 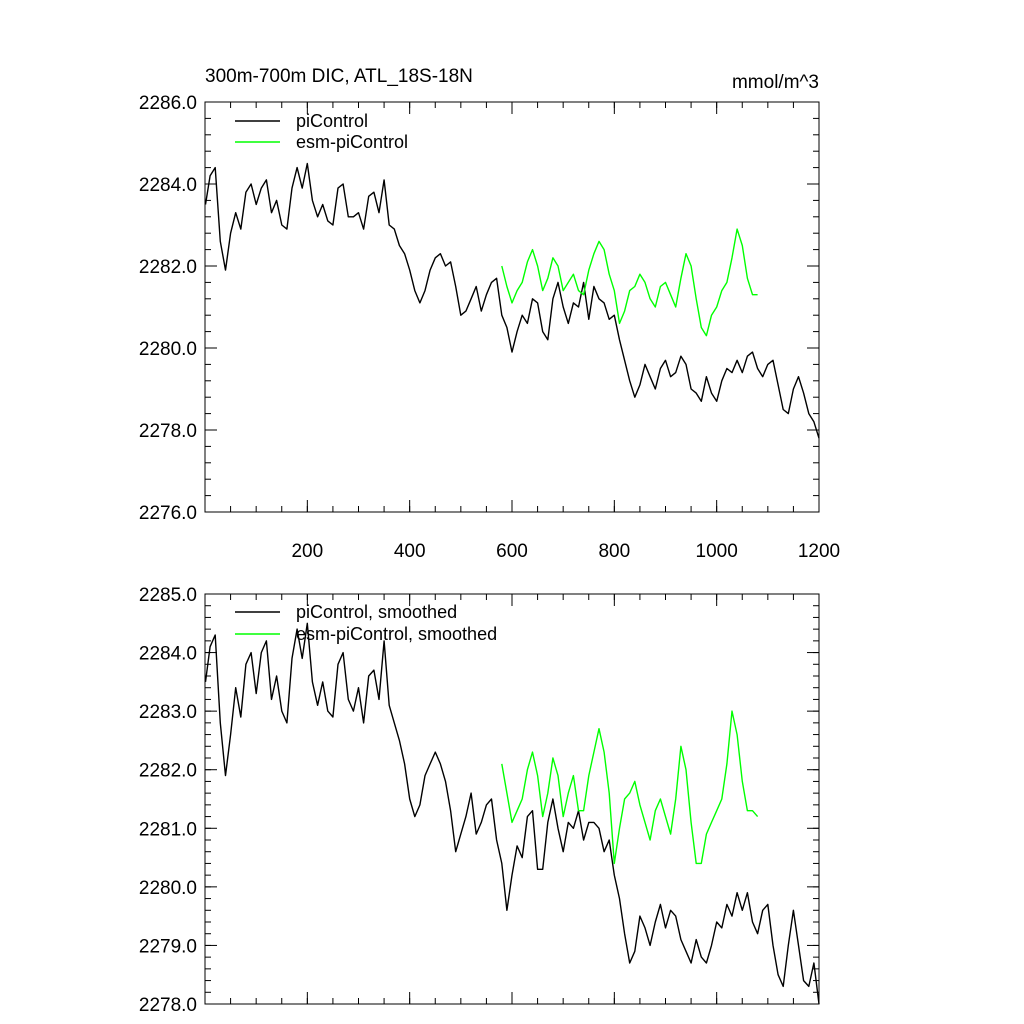 What do you see at coordinates (376, 612) in the screenshot?
I see `bottom-legend-label-picontrol-smoothed: piControl, smoothed` at bounding box center [376, 612].